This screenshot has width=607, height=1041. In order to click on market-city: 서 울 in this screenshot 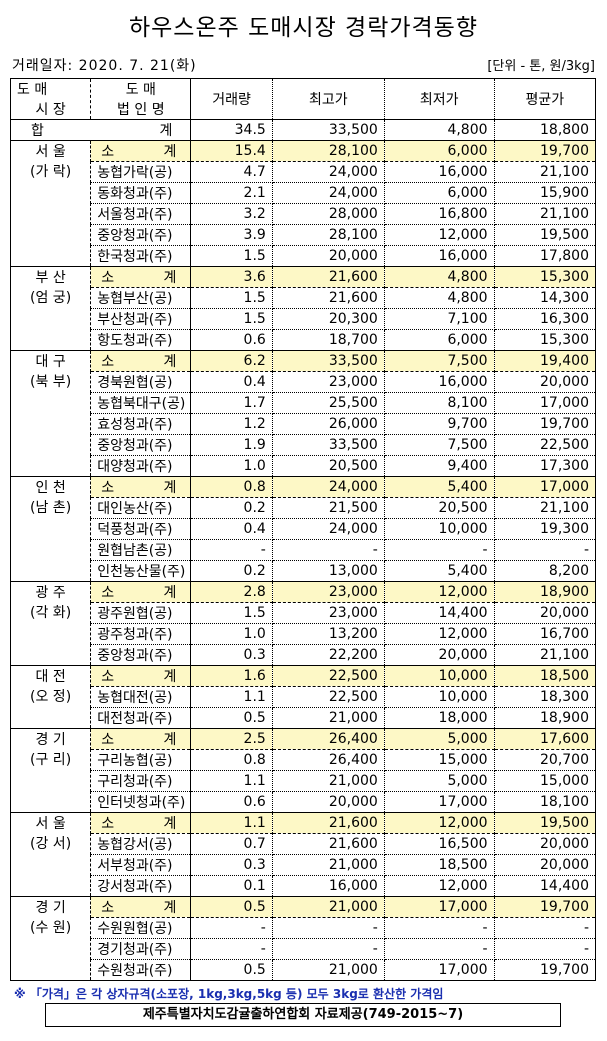, I will do `click(50, 152)`.